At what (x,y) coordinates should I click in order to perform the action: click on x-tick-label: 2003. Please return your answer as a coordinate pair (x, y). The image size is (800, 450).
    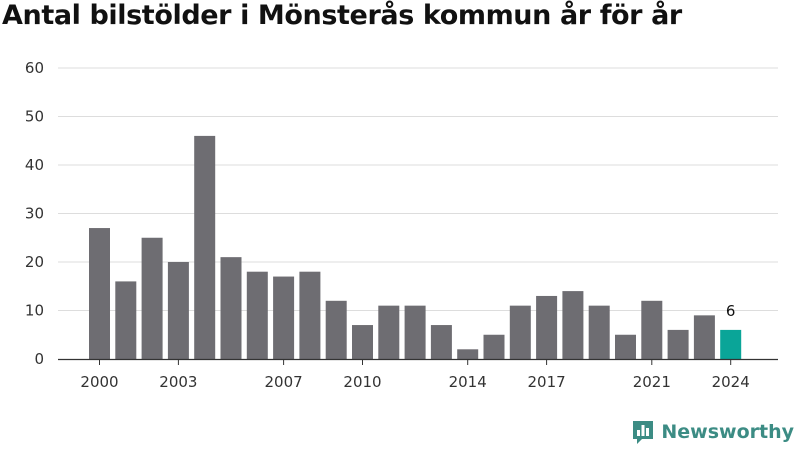
    Looking at the image, I should click on (178, 382).